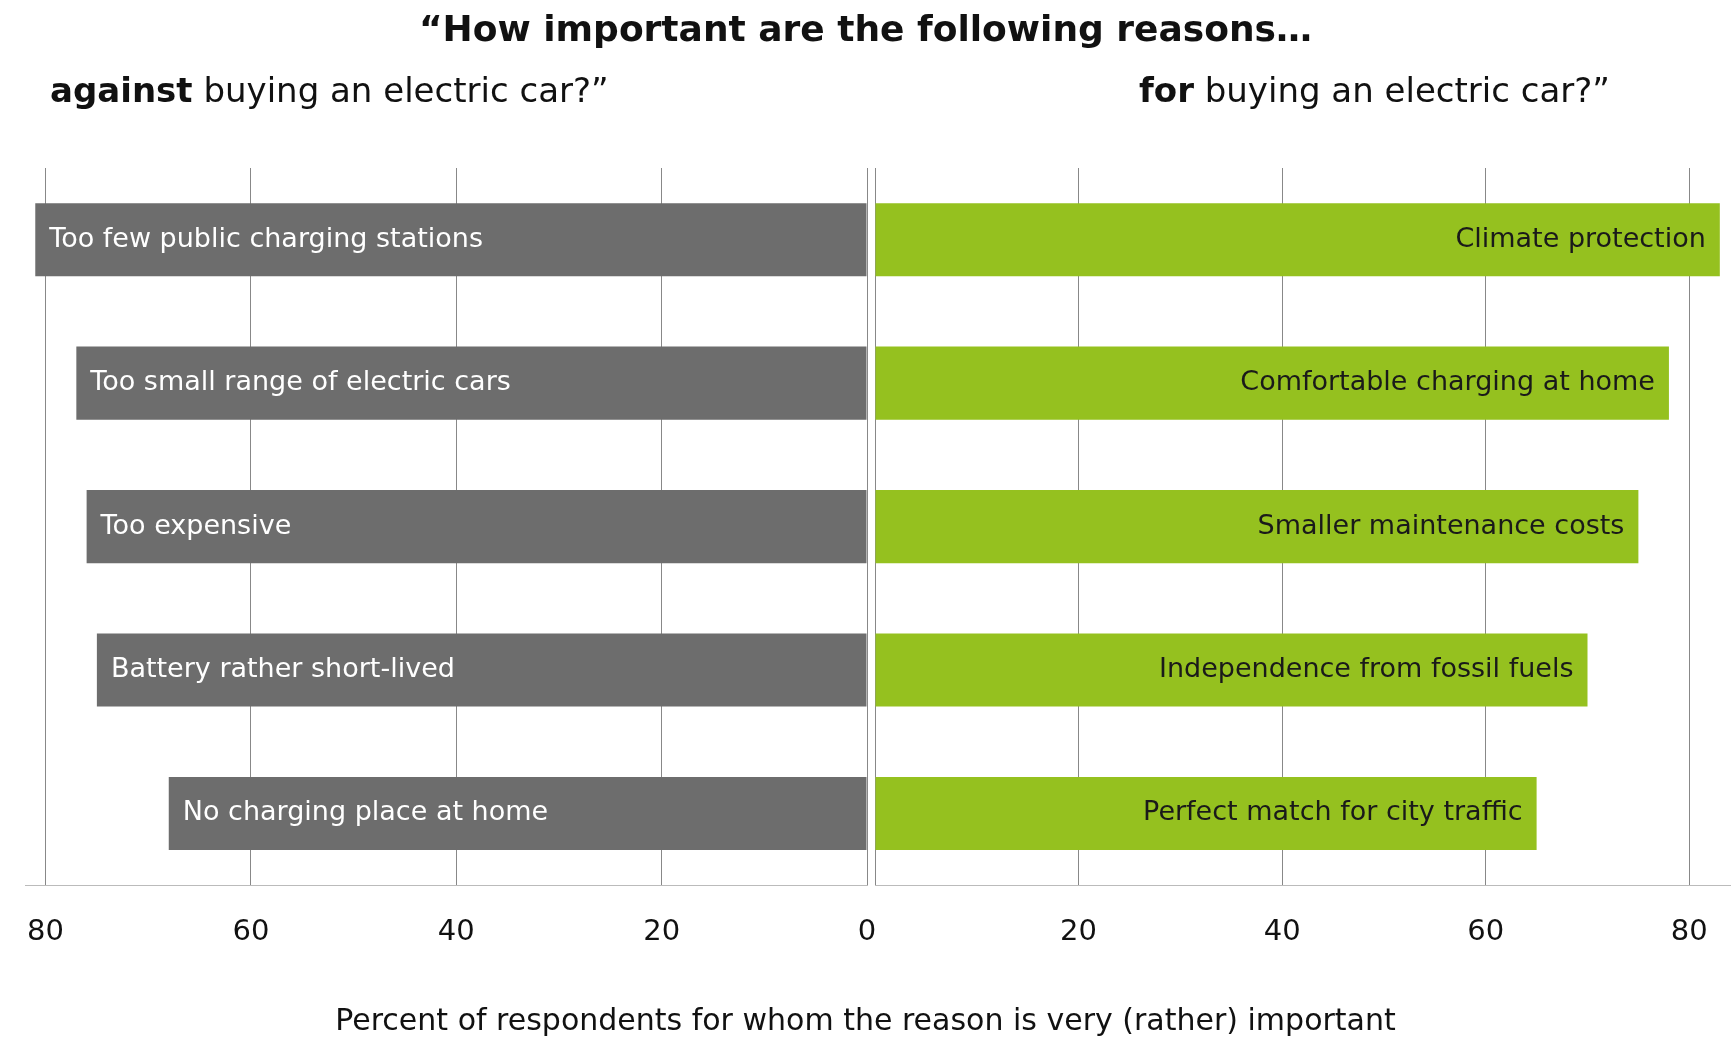 The image size is (1731, 1046). What do you see at coordinates (195, 524) in the screenshot?
I see `y-tick-label: Too expensive` at bounding box center [195, 524].